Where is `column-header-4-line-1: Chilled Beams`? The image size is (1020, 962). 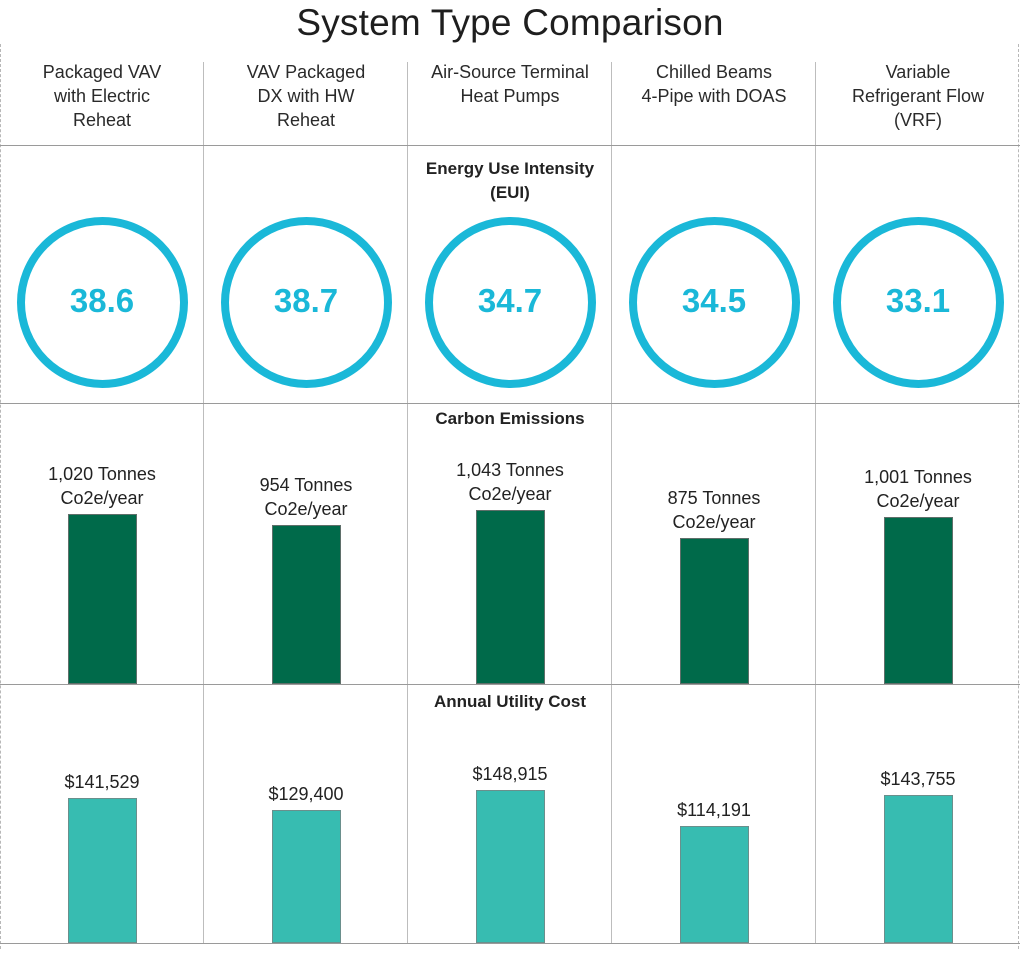
column-header-4-line-1: Chilled Beams is located at coordinates (714, 72).